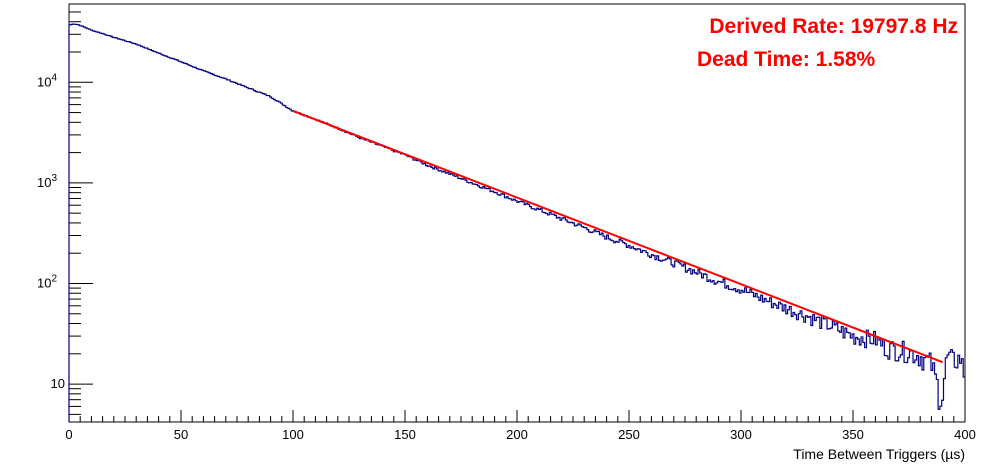 The height and width of the screenshot is (472, 996). What do you see at coordinates (51, 231) in the screenshot?
I see `y-tick-labels: 10 10² 10³ 10⁴` at bounding box center [51, 231].